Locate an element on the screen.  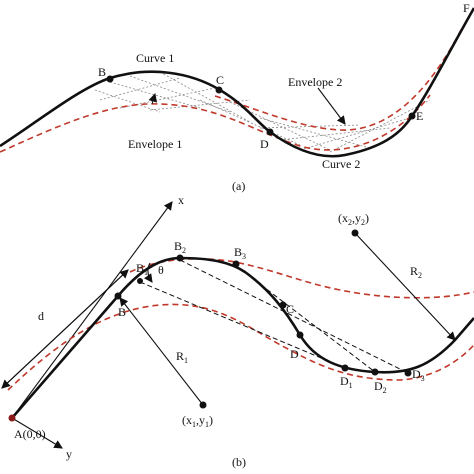
envelope-upper is located at coordinates (301, 278).